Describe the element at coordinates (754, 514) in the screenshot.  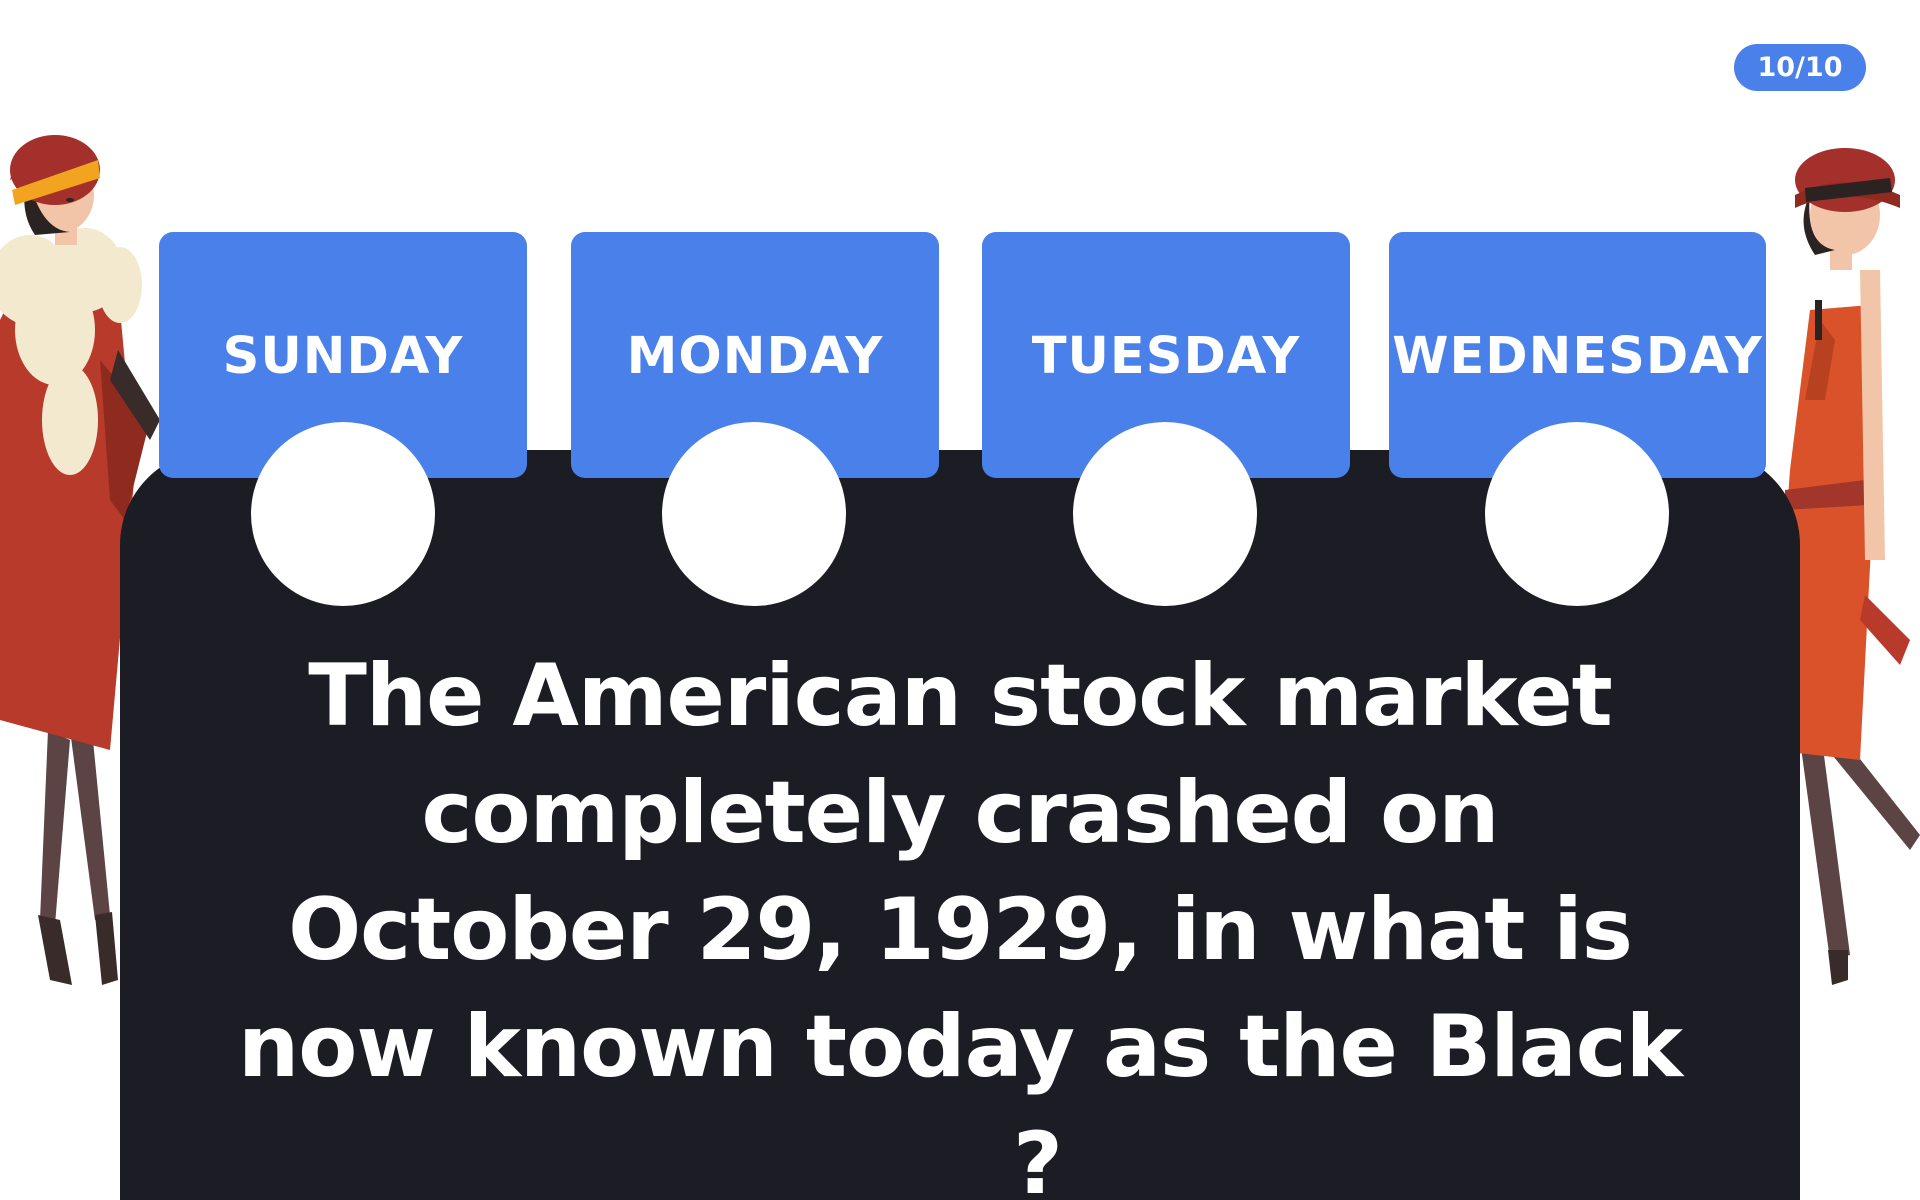
I see `answer-select-circle-monday` at that location.